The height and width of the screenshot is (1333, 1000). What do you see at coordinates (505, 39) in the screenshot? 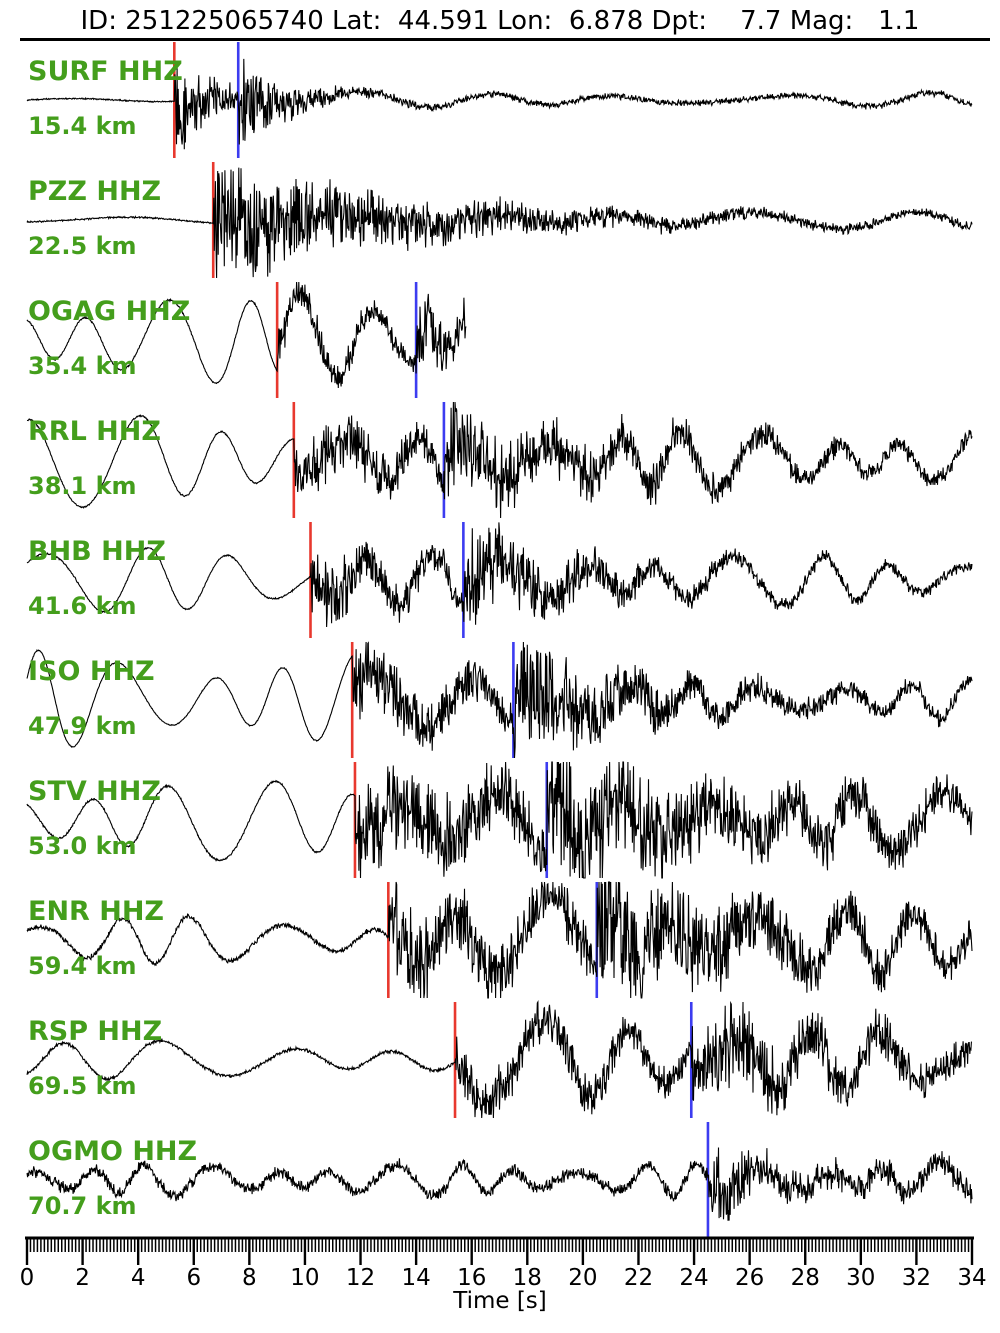
I see `title-underline` at bounding box center [505, 39].